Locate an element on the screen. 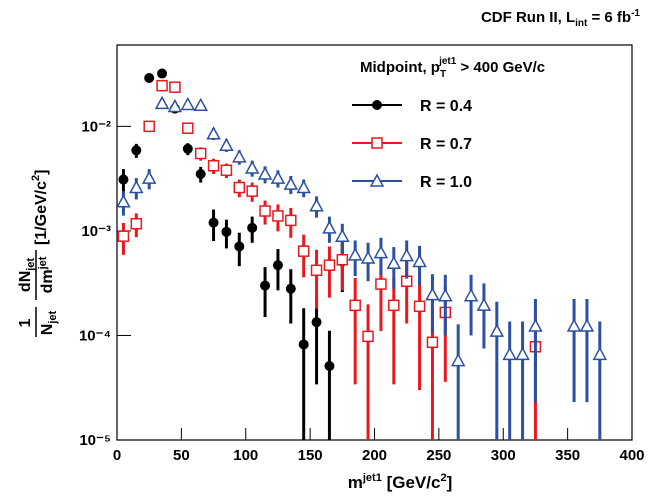  x-tick-label: 0 is located at coordinates (117, 455).